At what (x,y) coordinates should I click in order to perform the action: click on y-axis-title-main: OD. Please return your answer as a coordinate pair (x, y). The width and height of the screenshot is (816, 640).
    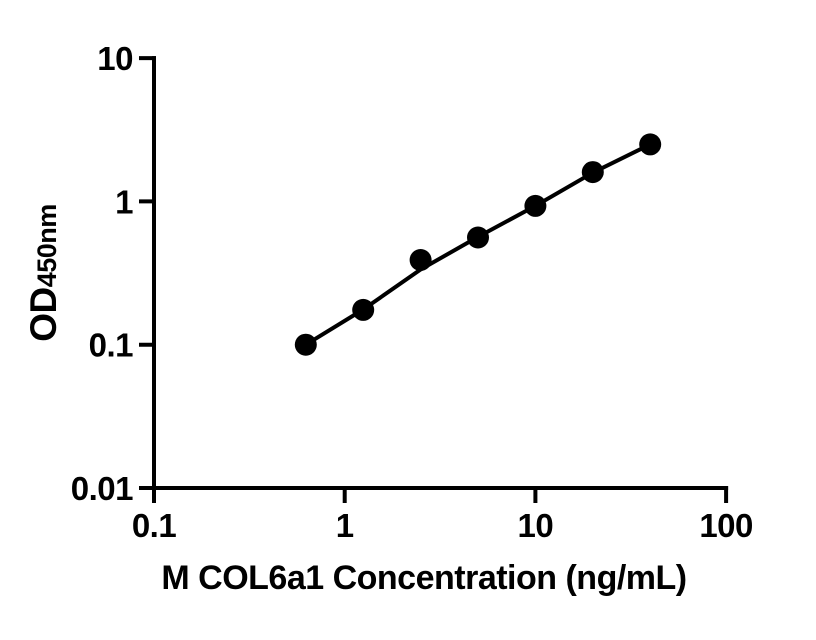
    Looking at the image, I should click on (43, 314).